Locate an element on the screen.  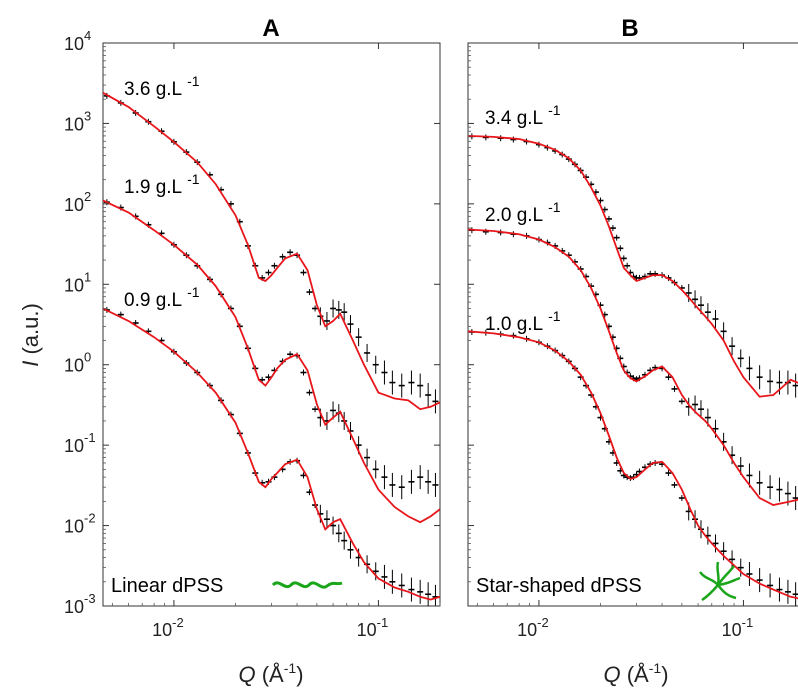
x-axis-label-b: Q (Å-1) is located at coordinates (635, 673).